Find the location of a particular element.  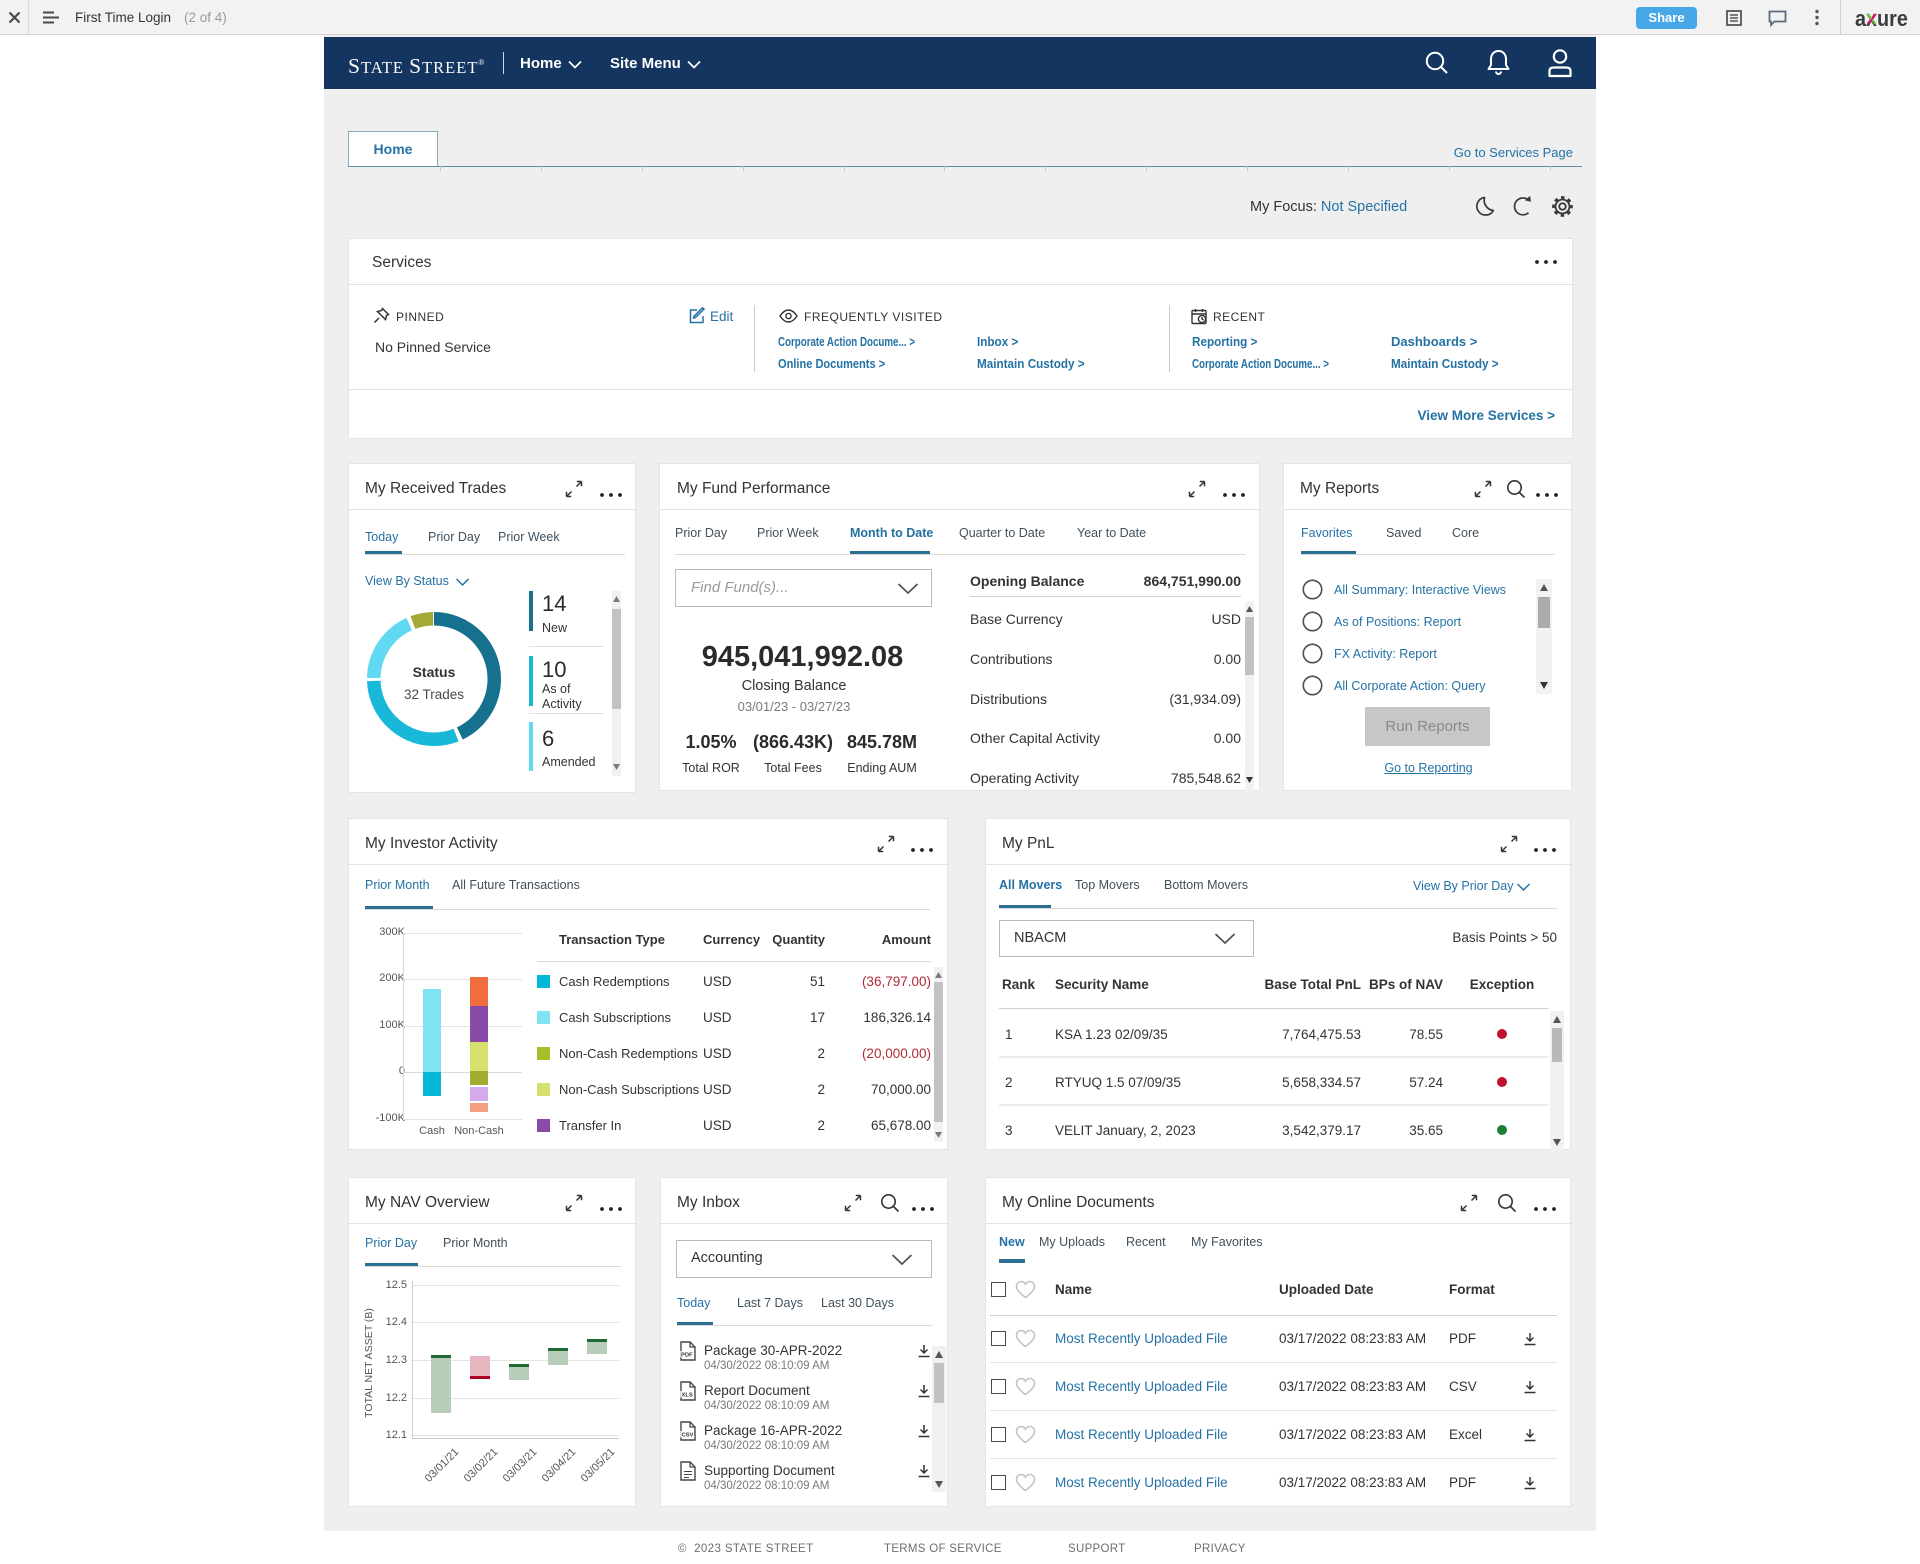

svg-text: XLS is located at coordinates (687, 1396).